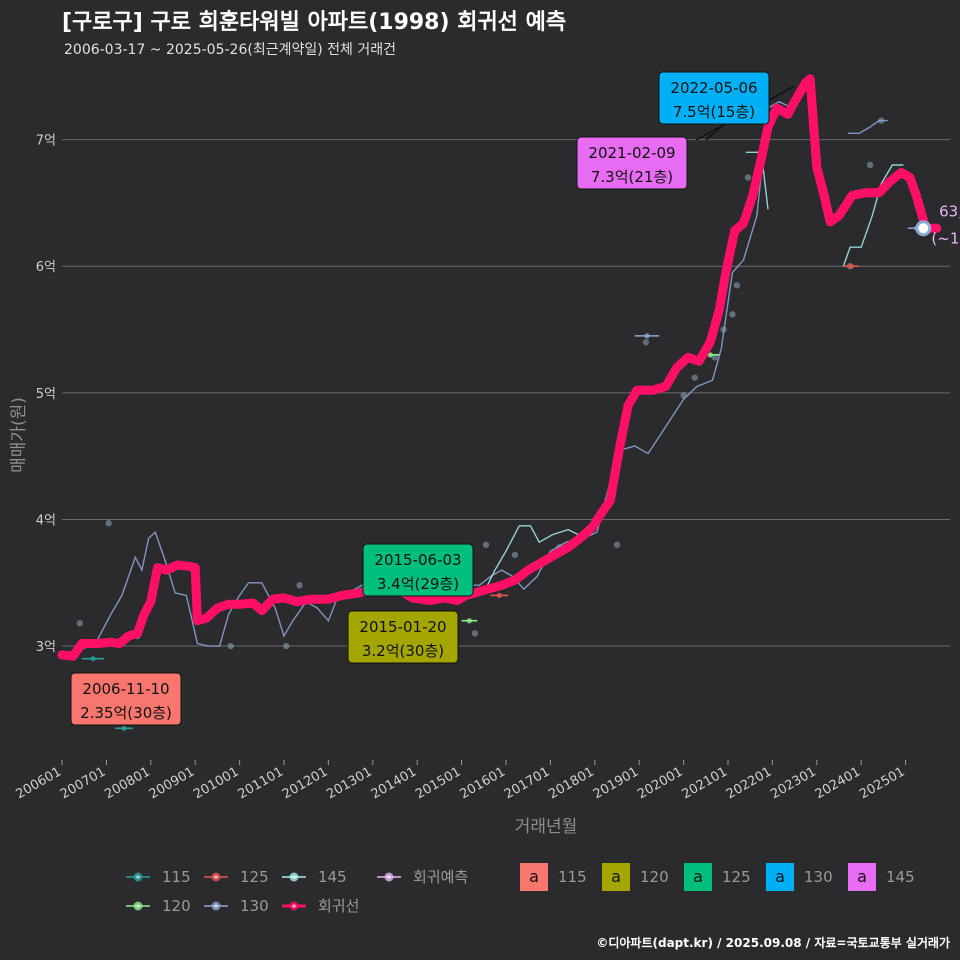 This screenshot has height=960, width=960. What do you see at coordinates (546, 827) in the screenshot?
I see `x-axis-title: 거래년월` at bounding box center [546, 827].